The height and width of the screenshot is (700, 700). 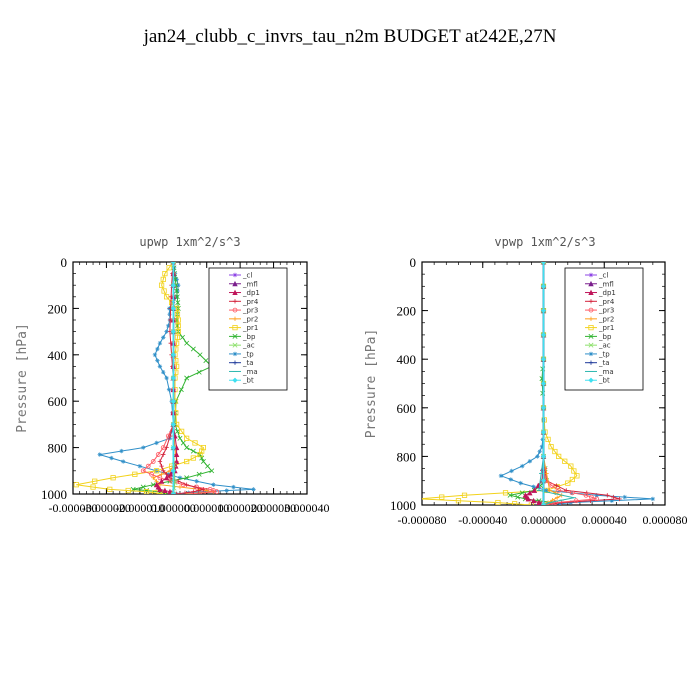 I want to click on x-tick-label: 0.000020, so click(x=240, y=508).